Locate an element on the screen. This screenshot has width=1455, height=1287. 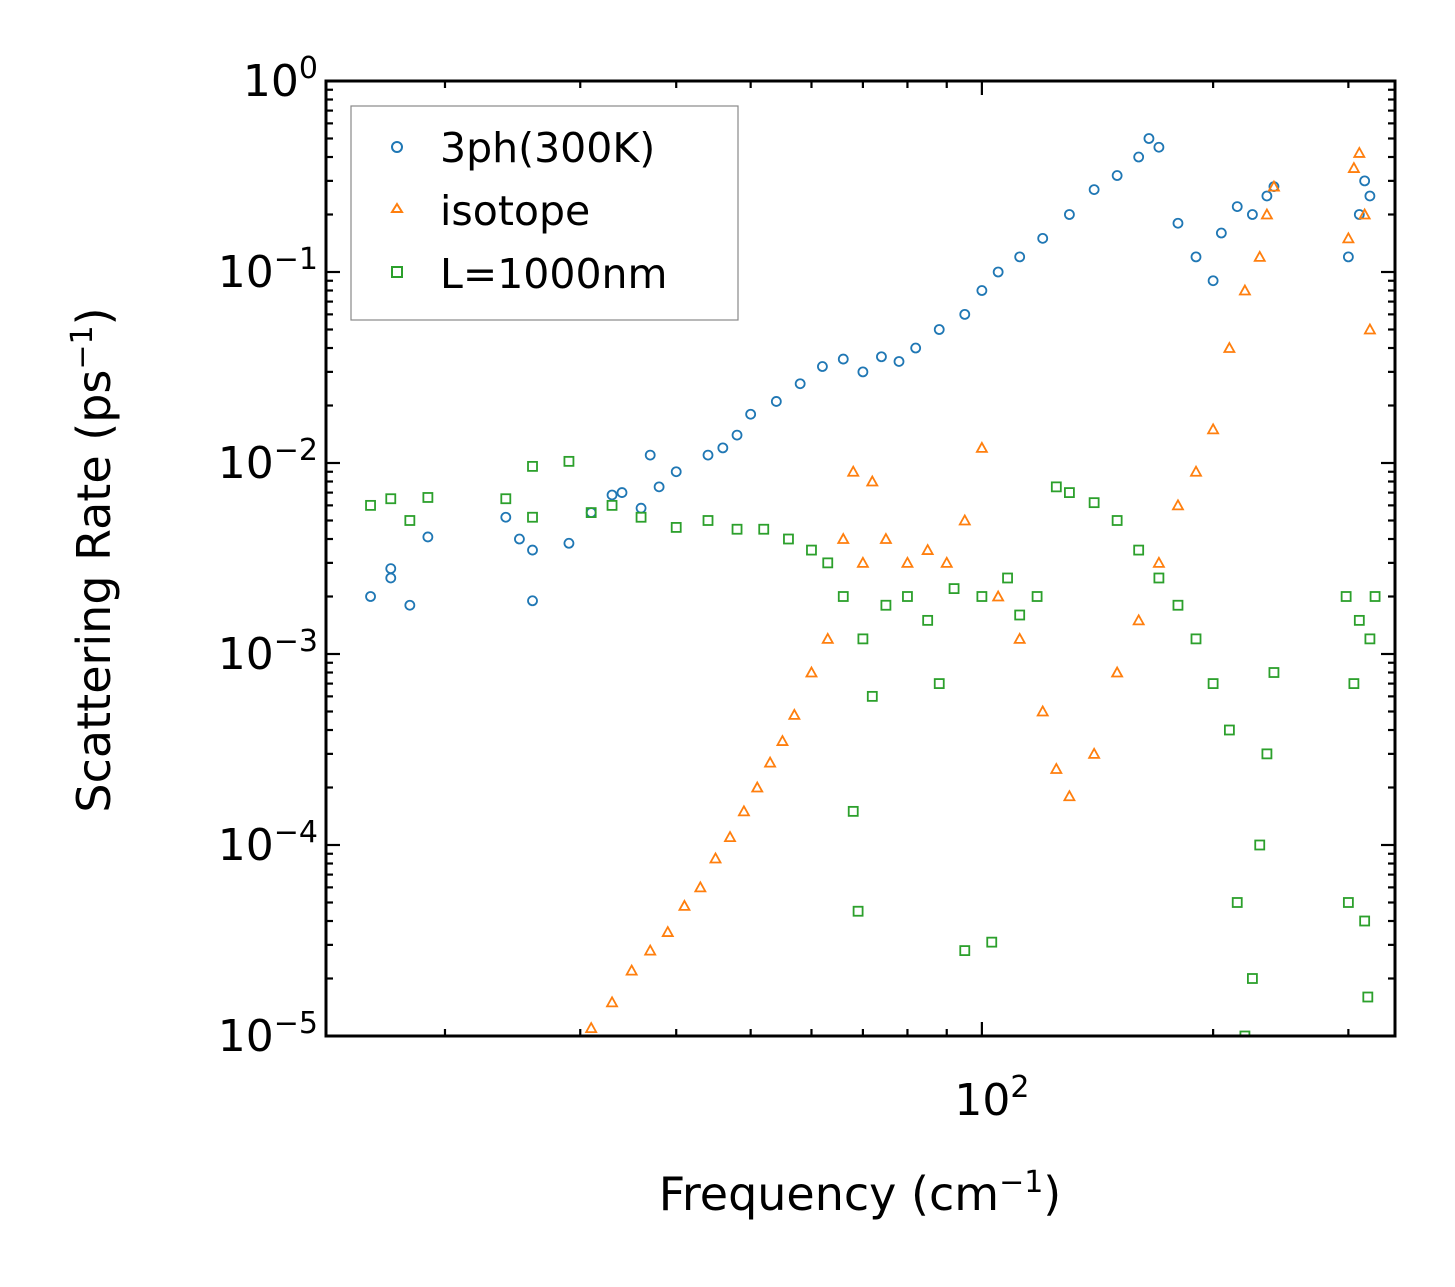
legend-marker-3ph is located at coordinates (397, 147).